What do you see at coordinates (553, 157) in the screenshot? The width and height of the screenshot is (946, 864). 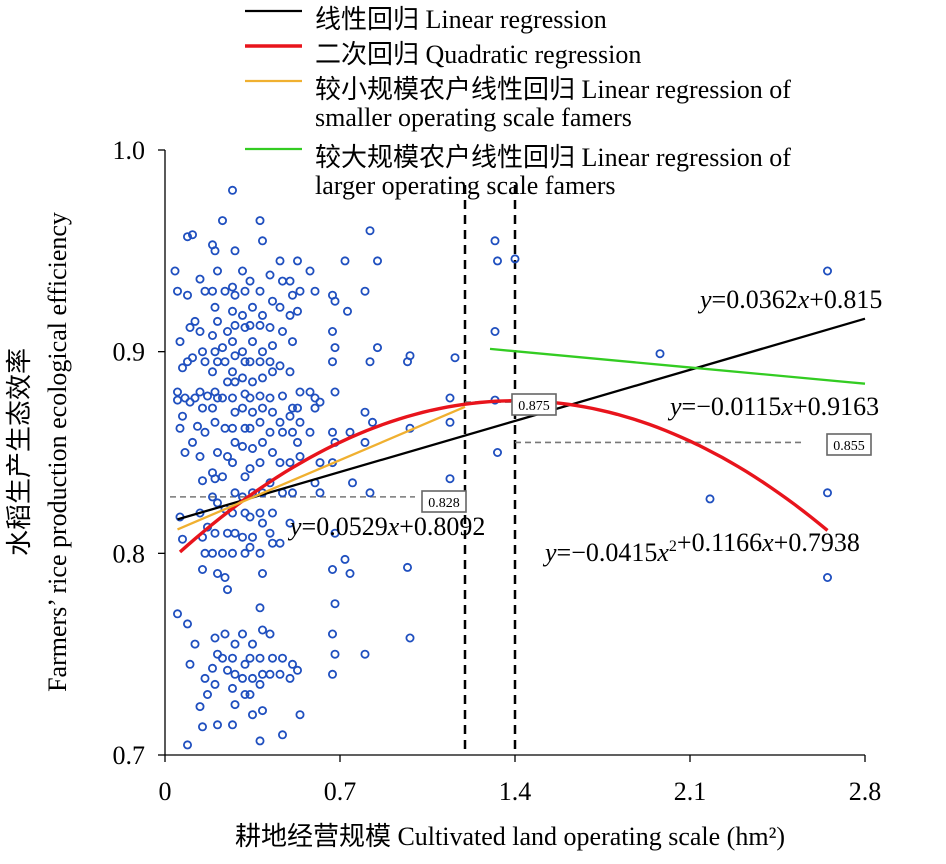 I see `legend-label: 较大规模农户线性回归 Linear regression of` at bounding box center [553, 157].